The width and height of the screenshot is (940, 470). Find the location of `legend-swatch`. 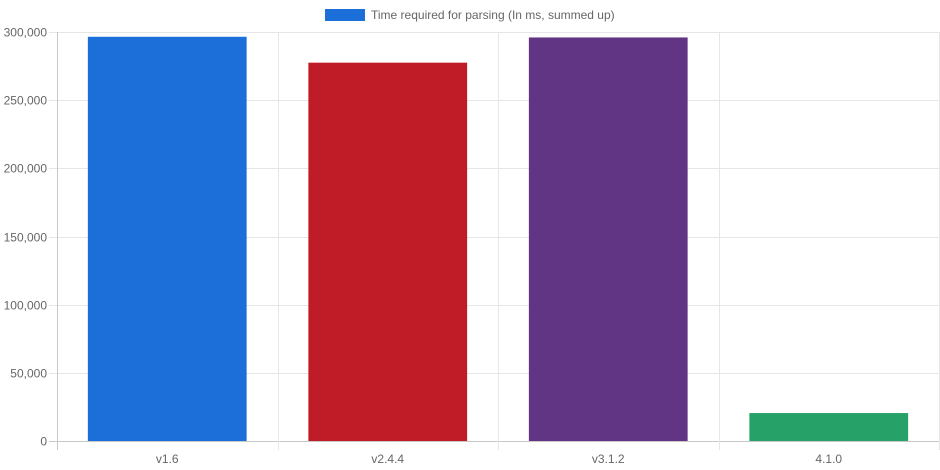

legend-swatch is located at coordinates (345, 15).